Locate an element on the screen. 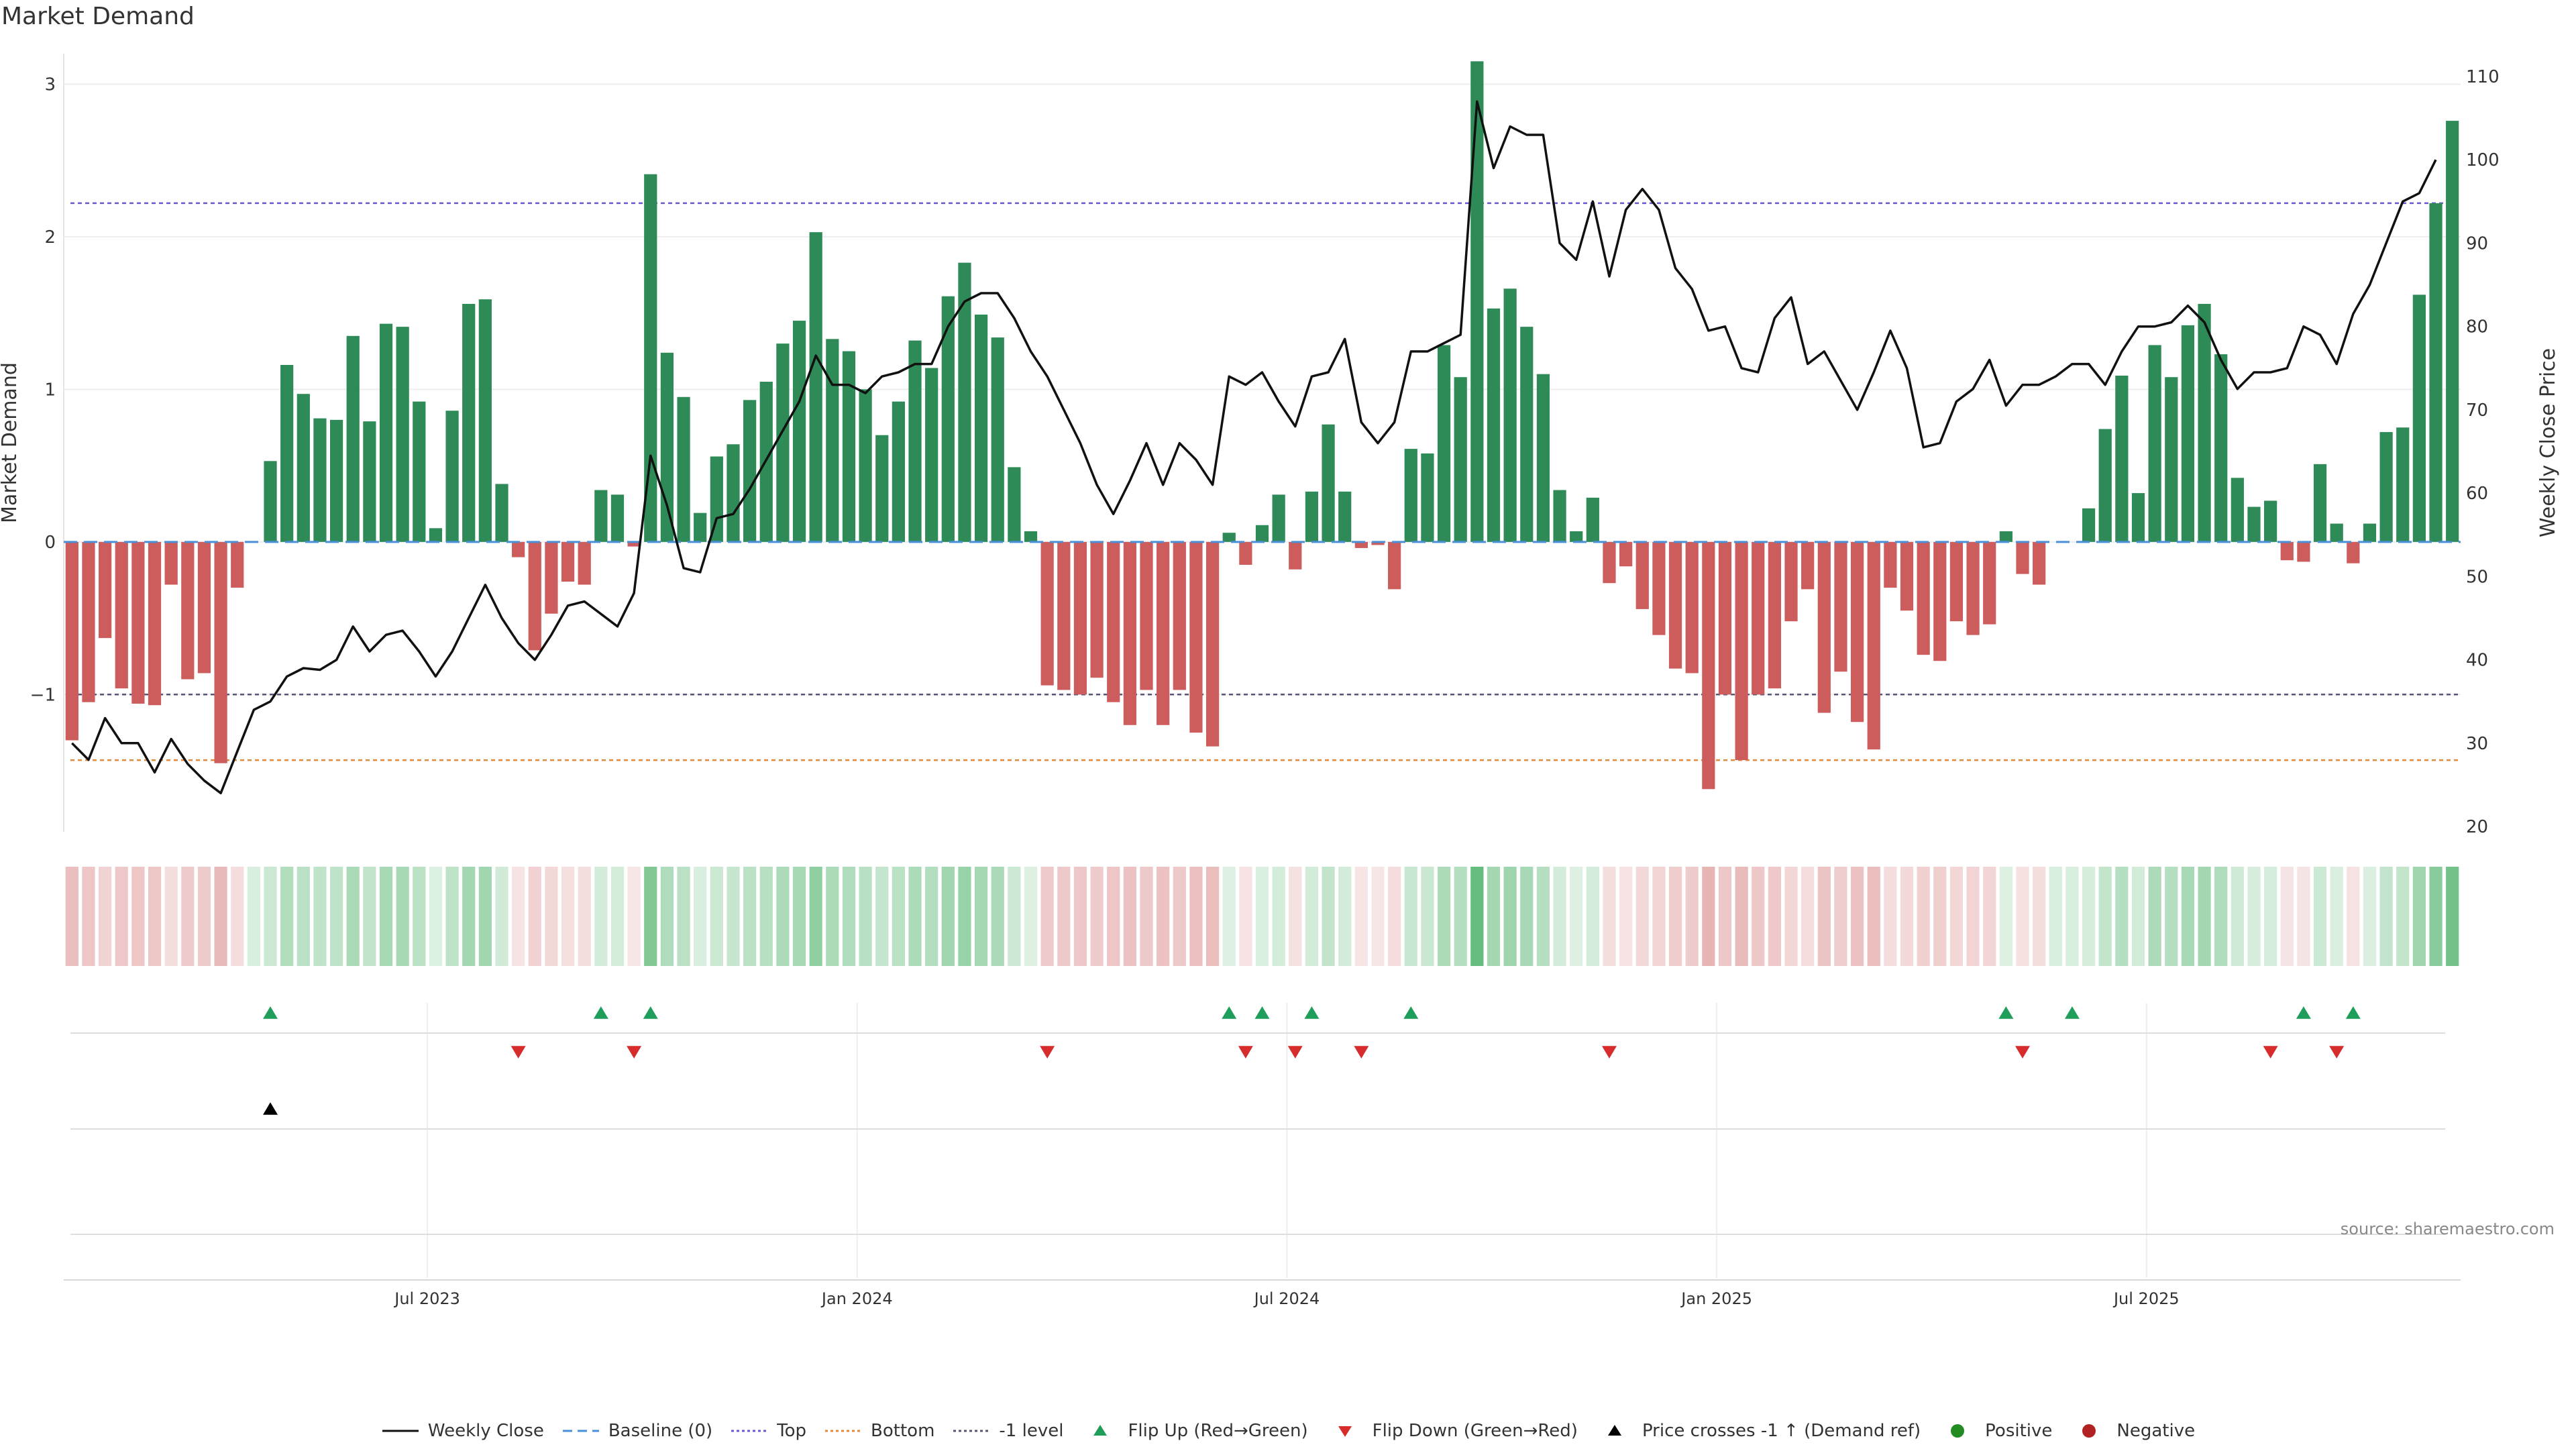 This screenshot has width=2576, height=1449. y2-tick-label: 110 is located at coordinates (2483, 77).